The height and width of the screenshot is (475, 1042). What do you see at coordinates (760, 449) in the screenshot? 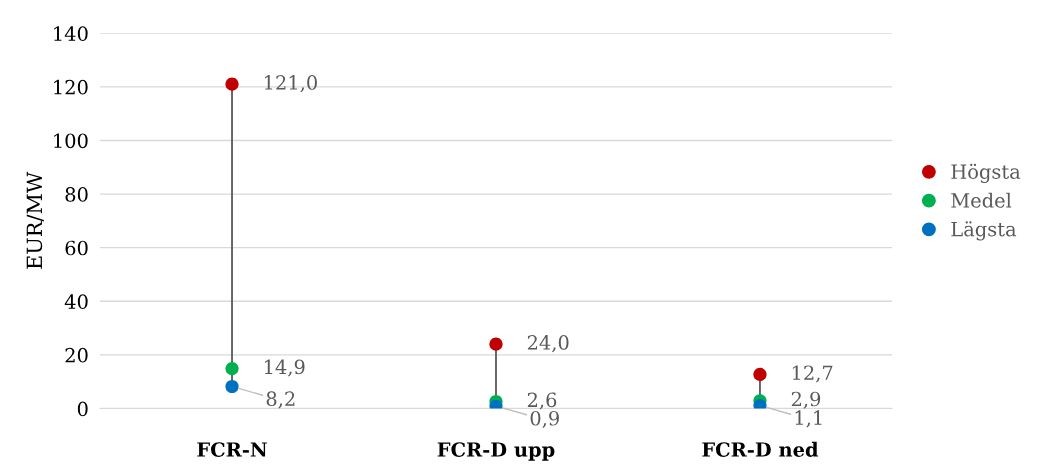
I see `x-tick-label: FCR-D ned` at bounding box center [760, 449].